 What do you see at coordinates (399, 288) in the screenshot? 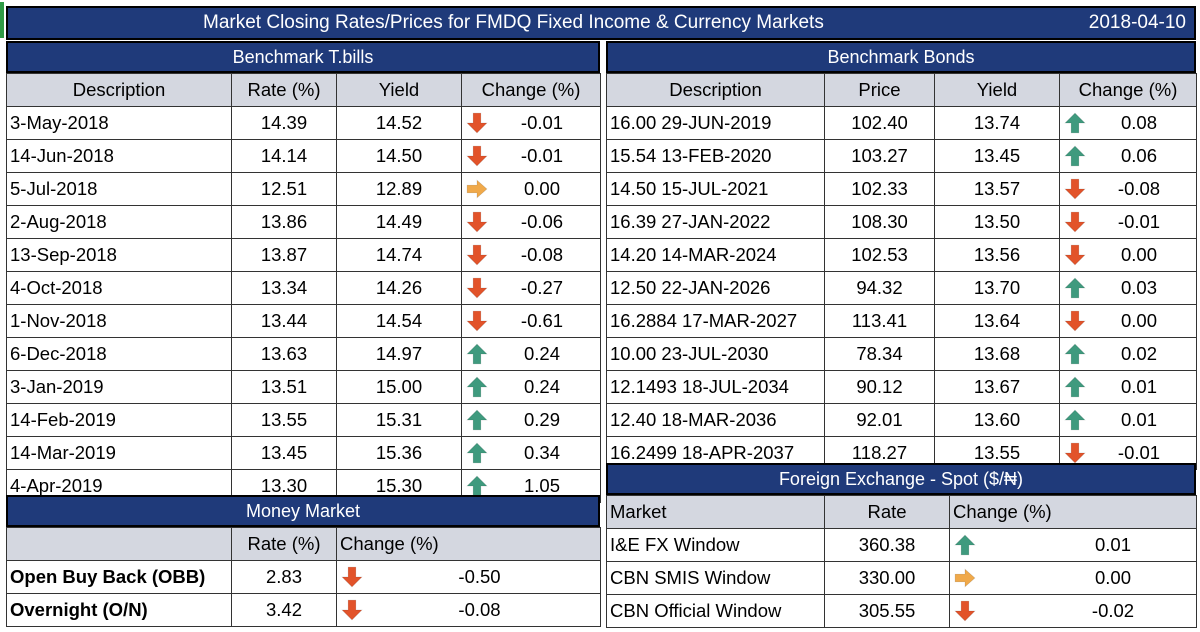
I see `yield-cell: 14.26` at bounding box center [399, 288].